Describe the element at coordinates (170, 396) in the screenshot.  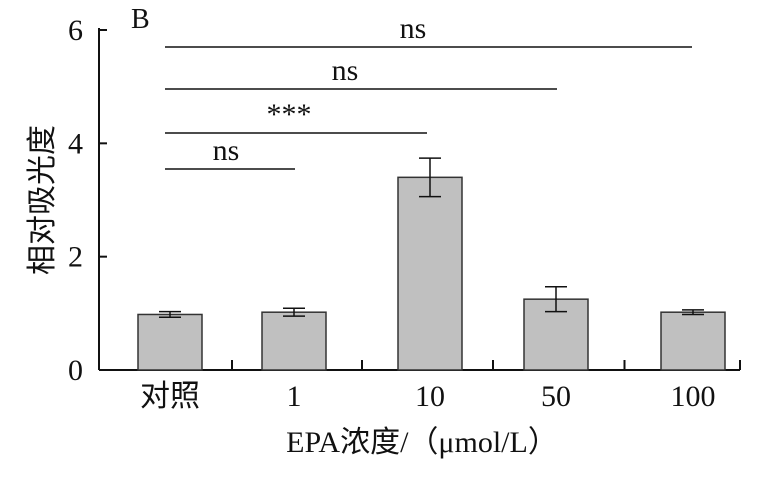
I see `x-tick-label: 对照` at that location.